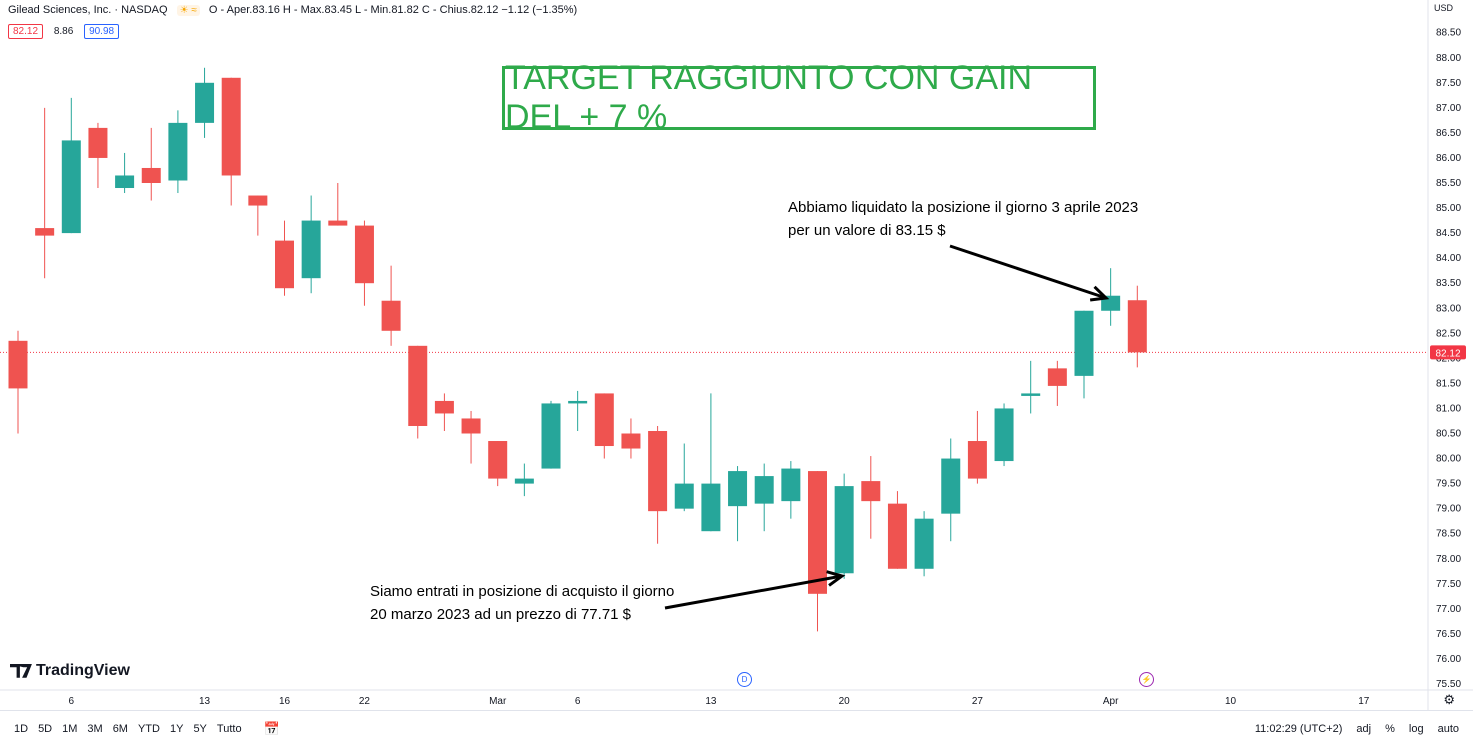 The width and height of the screenshot is (1473, 747). I want to click on percent-toggle: %, so click(1390, 729).